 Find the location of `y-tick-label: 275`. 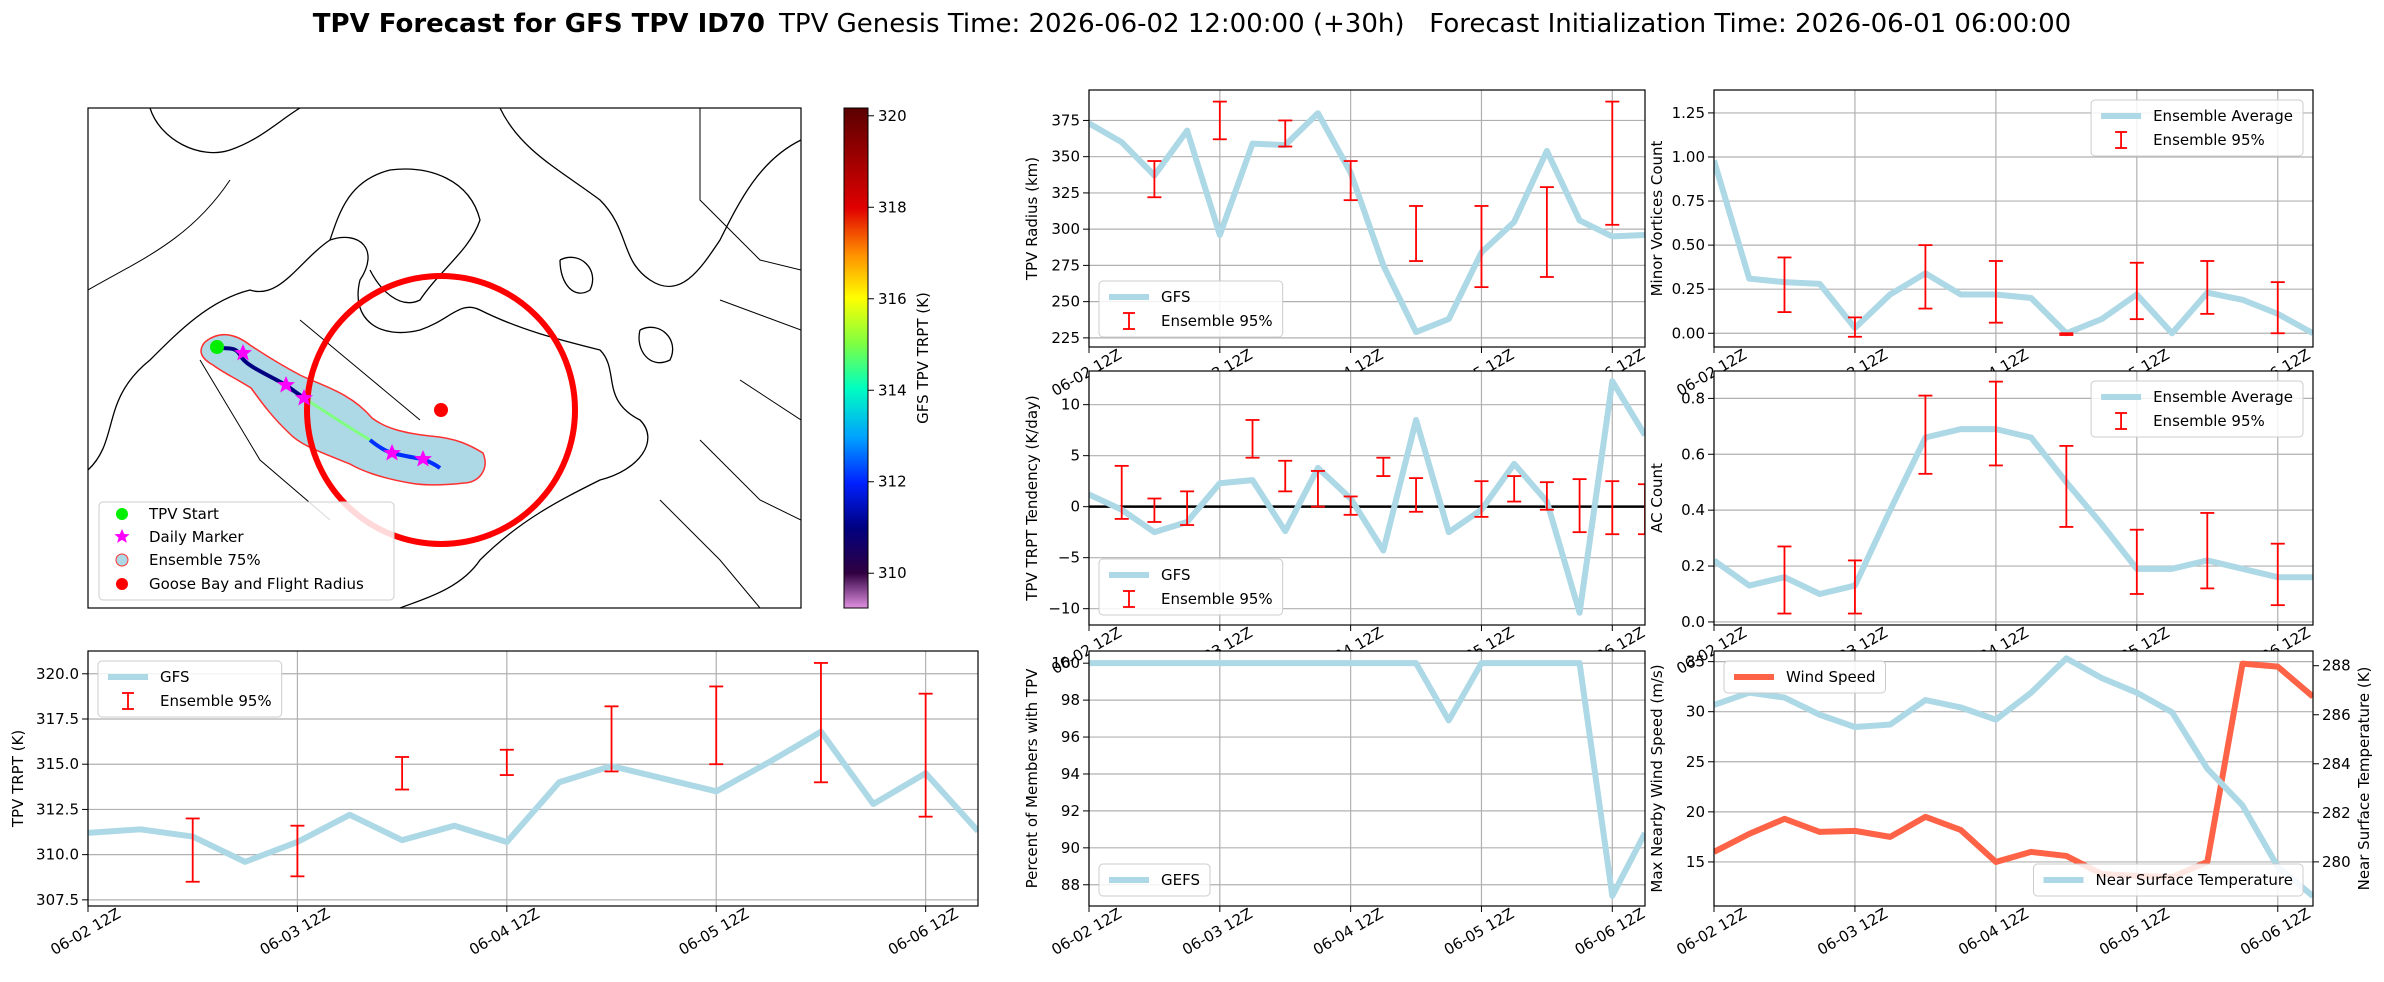

y-tick-label: 275 is located at coordinates (1065, 265).